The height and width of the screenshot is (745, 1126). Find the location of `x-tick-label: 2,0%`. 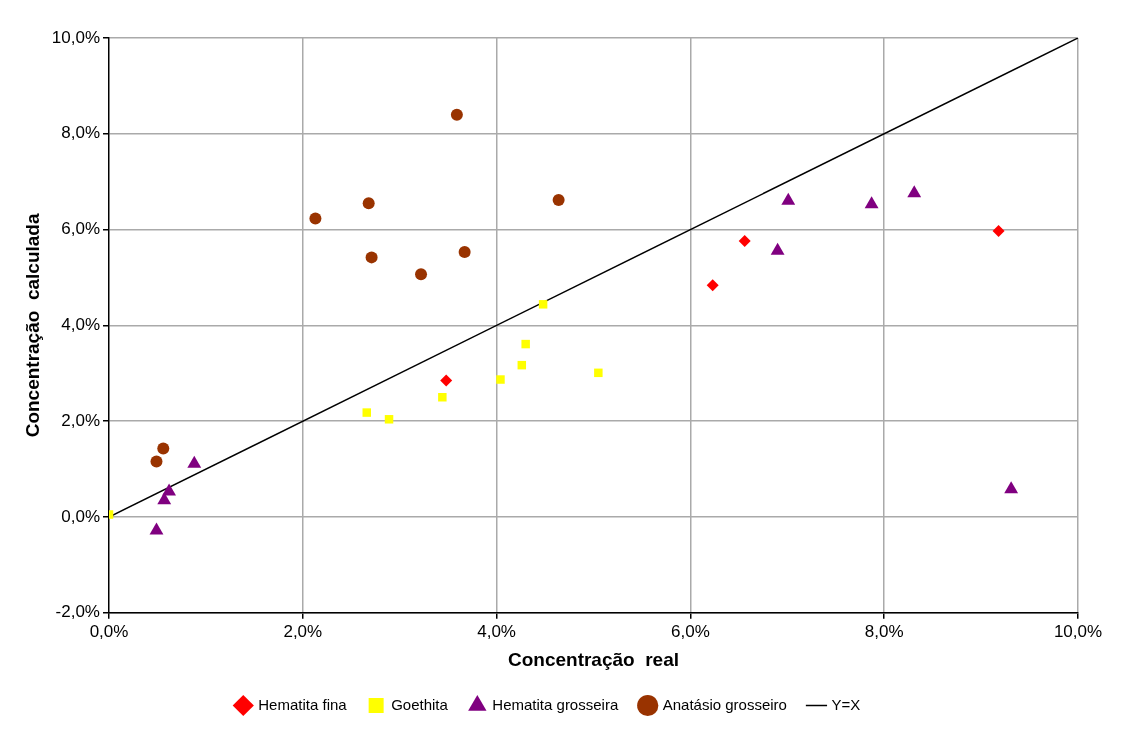

x-tick-label: 2,0% is located at coordinates (303, 631).